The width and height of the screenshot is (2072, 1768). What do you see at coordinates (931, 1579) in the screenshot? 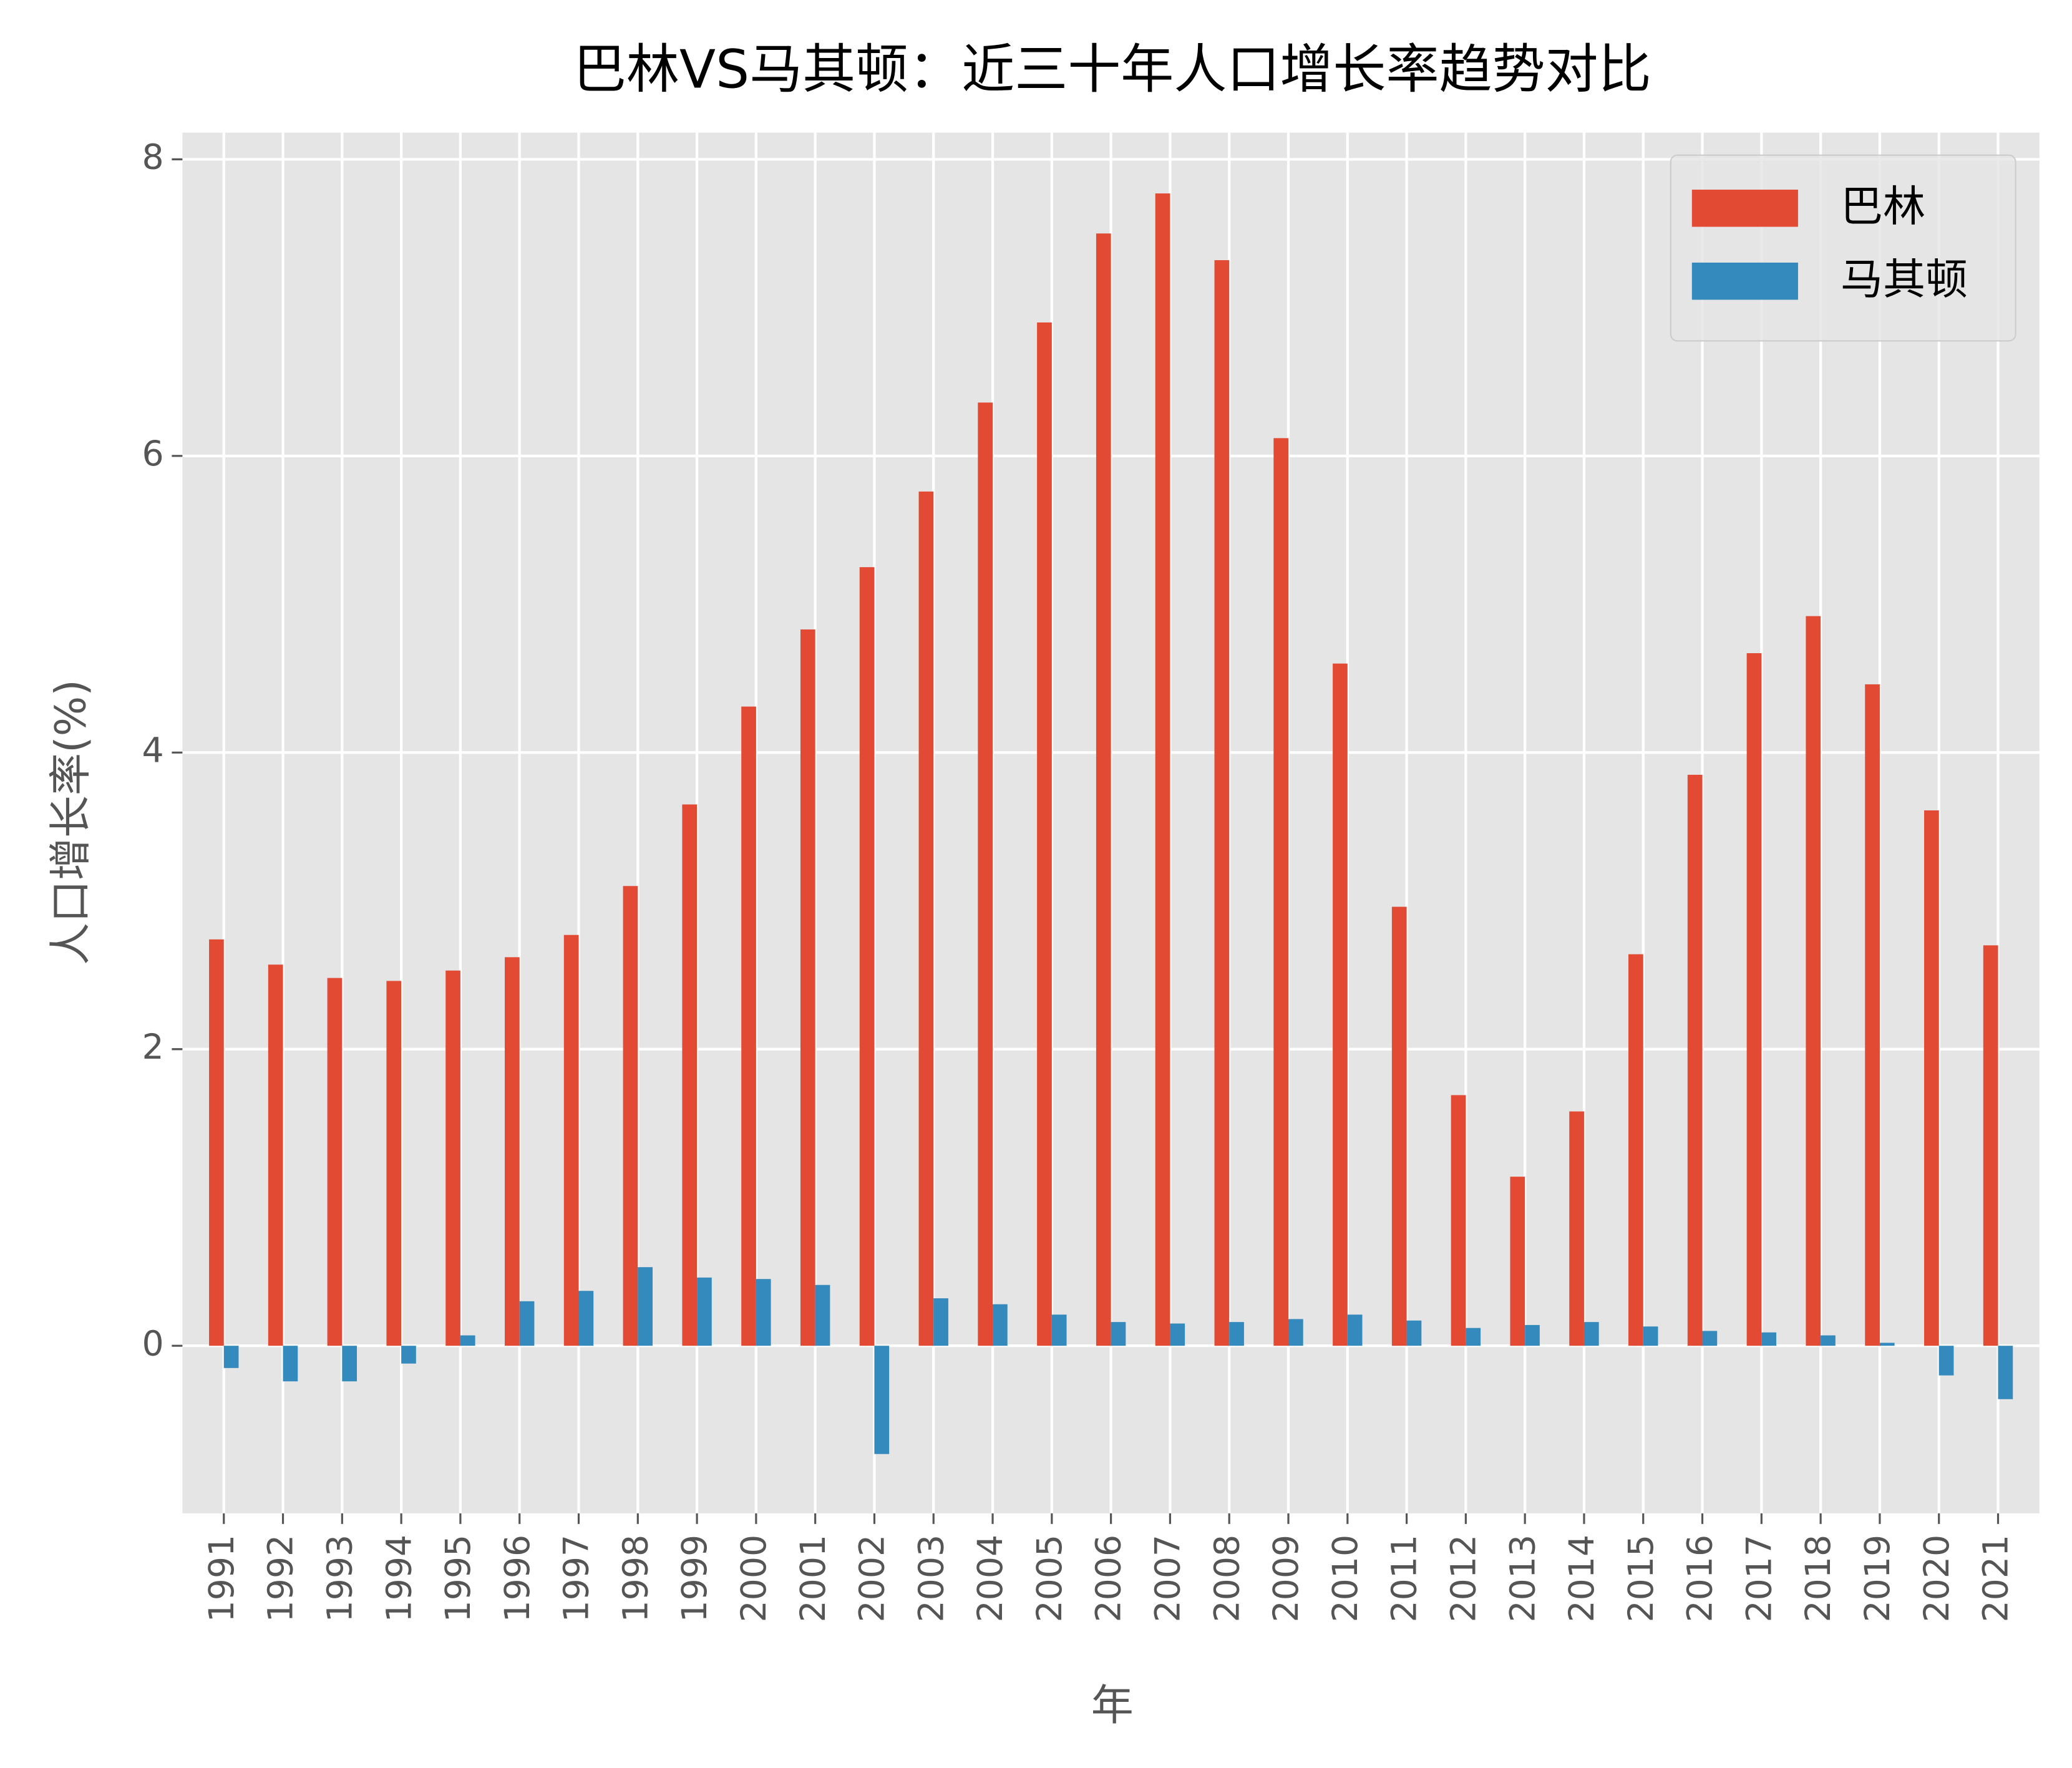
I see `x-tick-label: 2003` at bounding box center [931, 1579].